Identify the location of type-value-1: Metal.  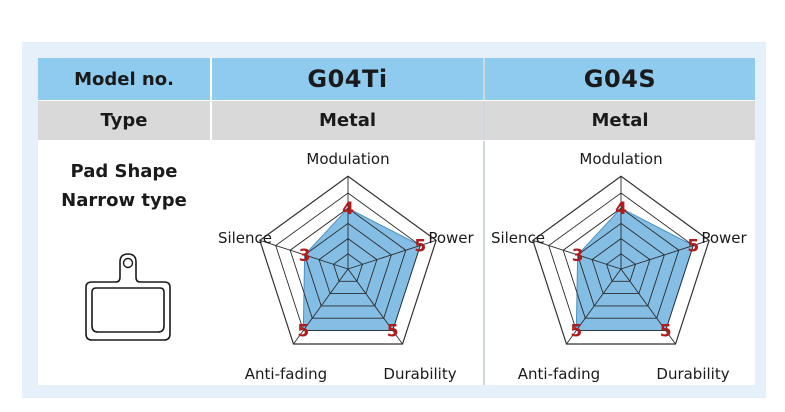
(347, 120).